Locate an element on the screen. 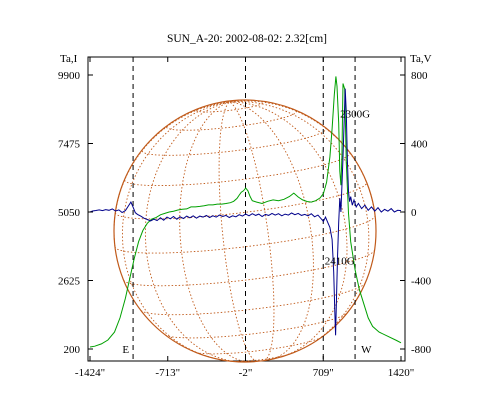 The image size is (500, 400). x-tick-label: -713" is located at coordinates (167, 373).